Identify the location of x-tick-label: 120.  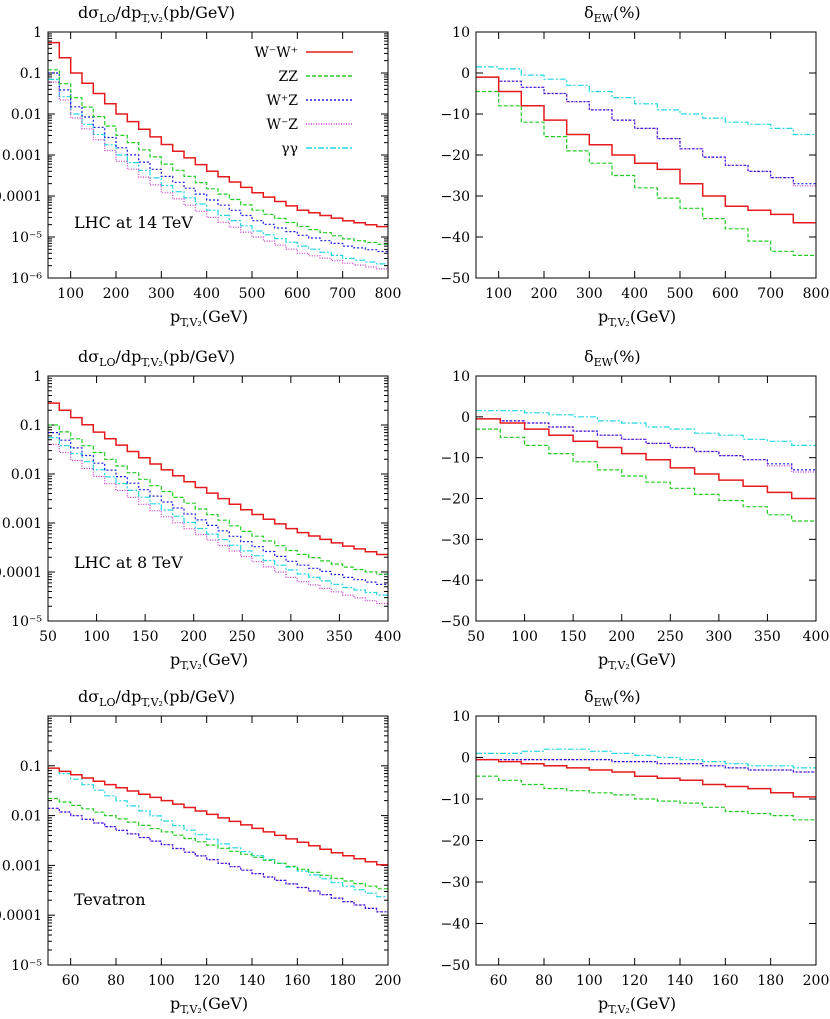
(206, 981).